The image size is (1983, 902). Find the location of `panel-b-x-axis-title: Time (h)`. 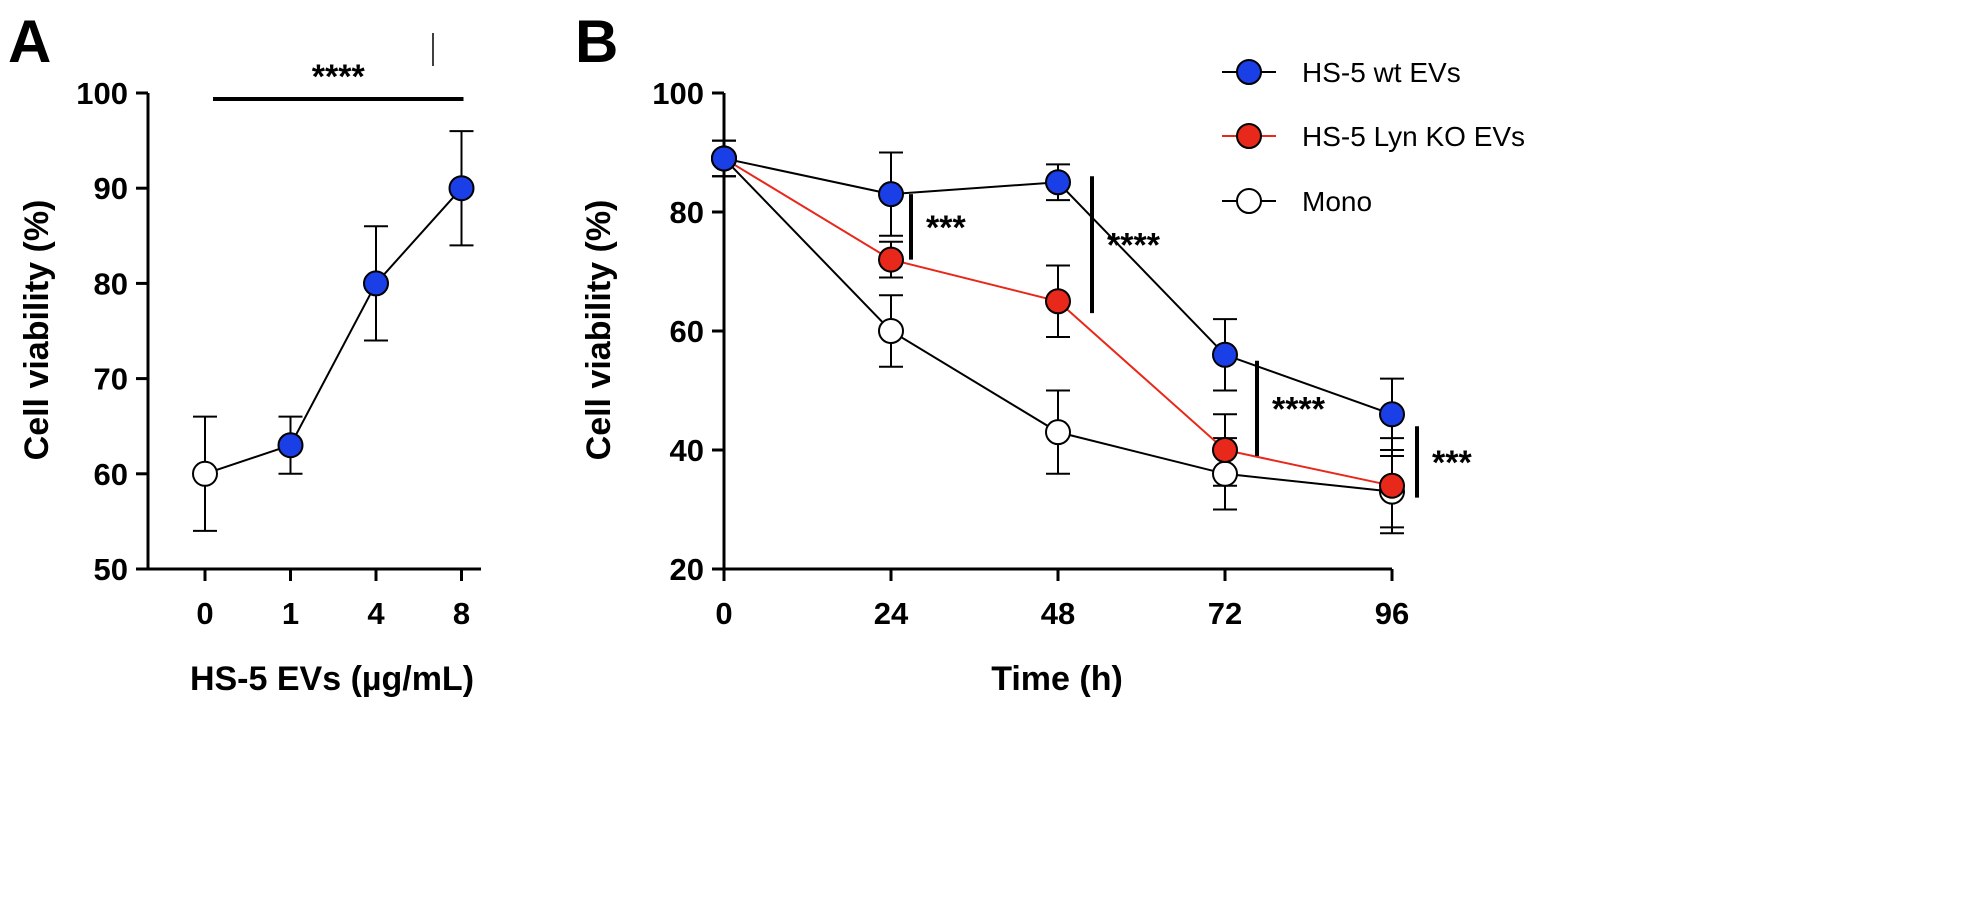

panel-b-x-axis-title: Time (h) is located at coordinates (1057, 679).